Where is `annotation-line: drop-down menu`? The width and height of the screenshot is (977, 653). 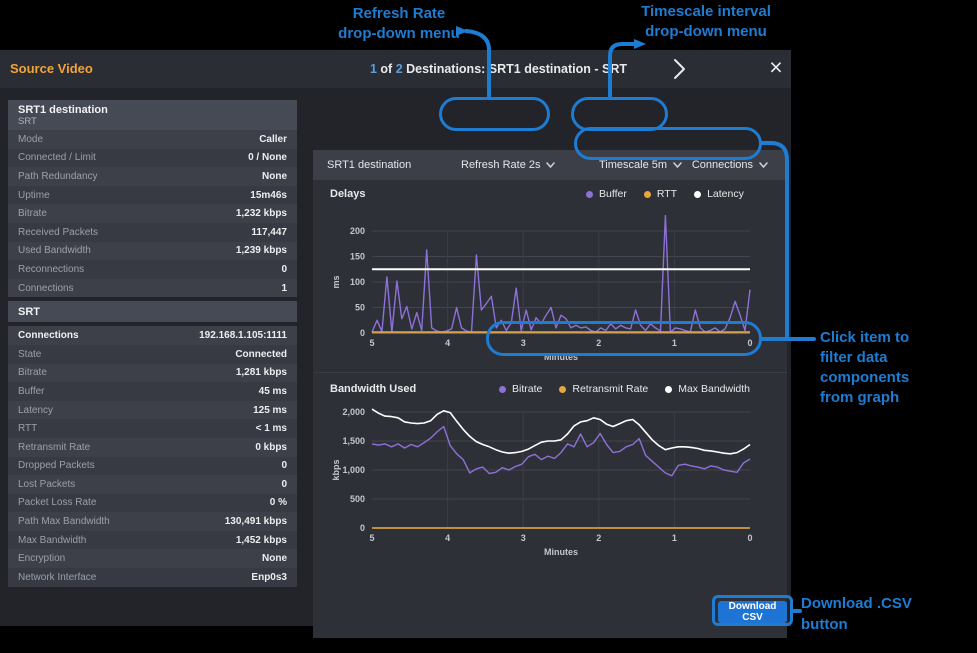 annotation-line: drop-down menu is located at coordinates (706, 31).